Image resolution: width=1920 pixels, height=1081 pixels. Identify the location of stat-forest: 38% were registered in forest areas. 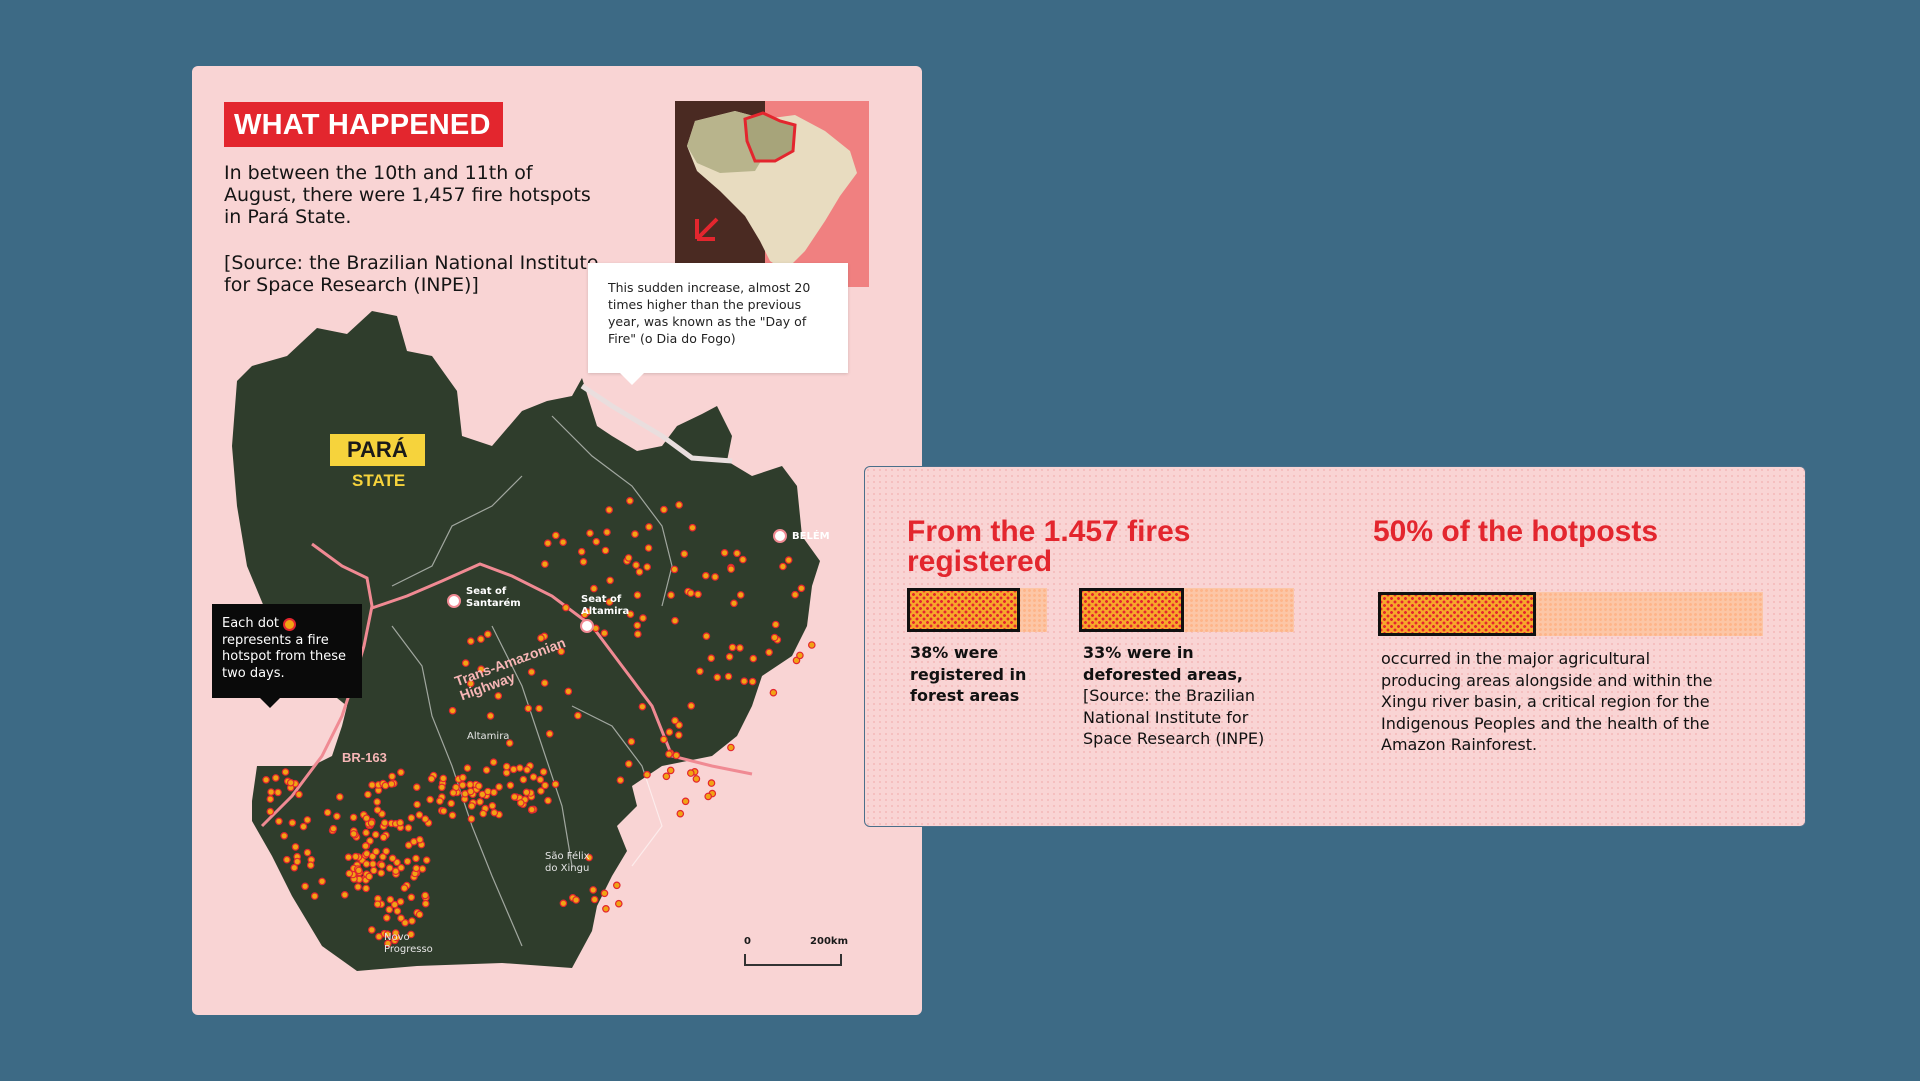
(980, 674).